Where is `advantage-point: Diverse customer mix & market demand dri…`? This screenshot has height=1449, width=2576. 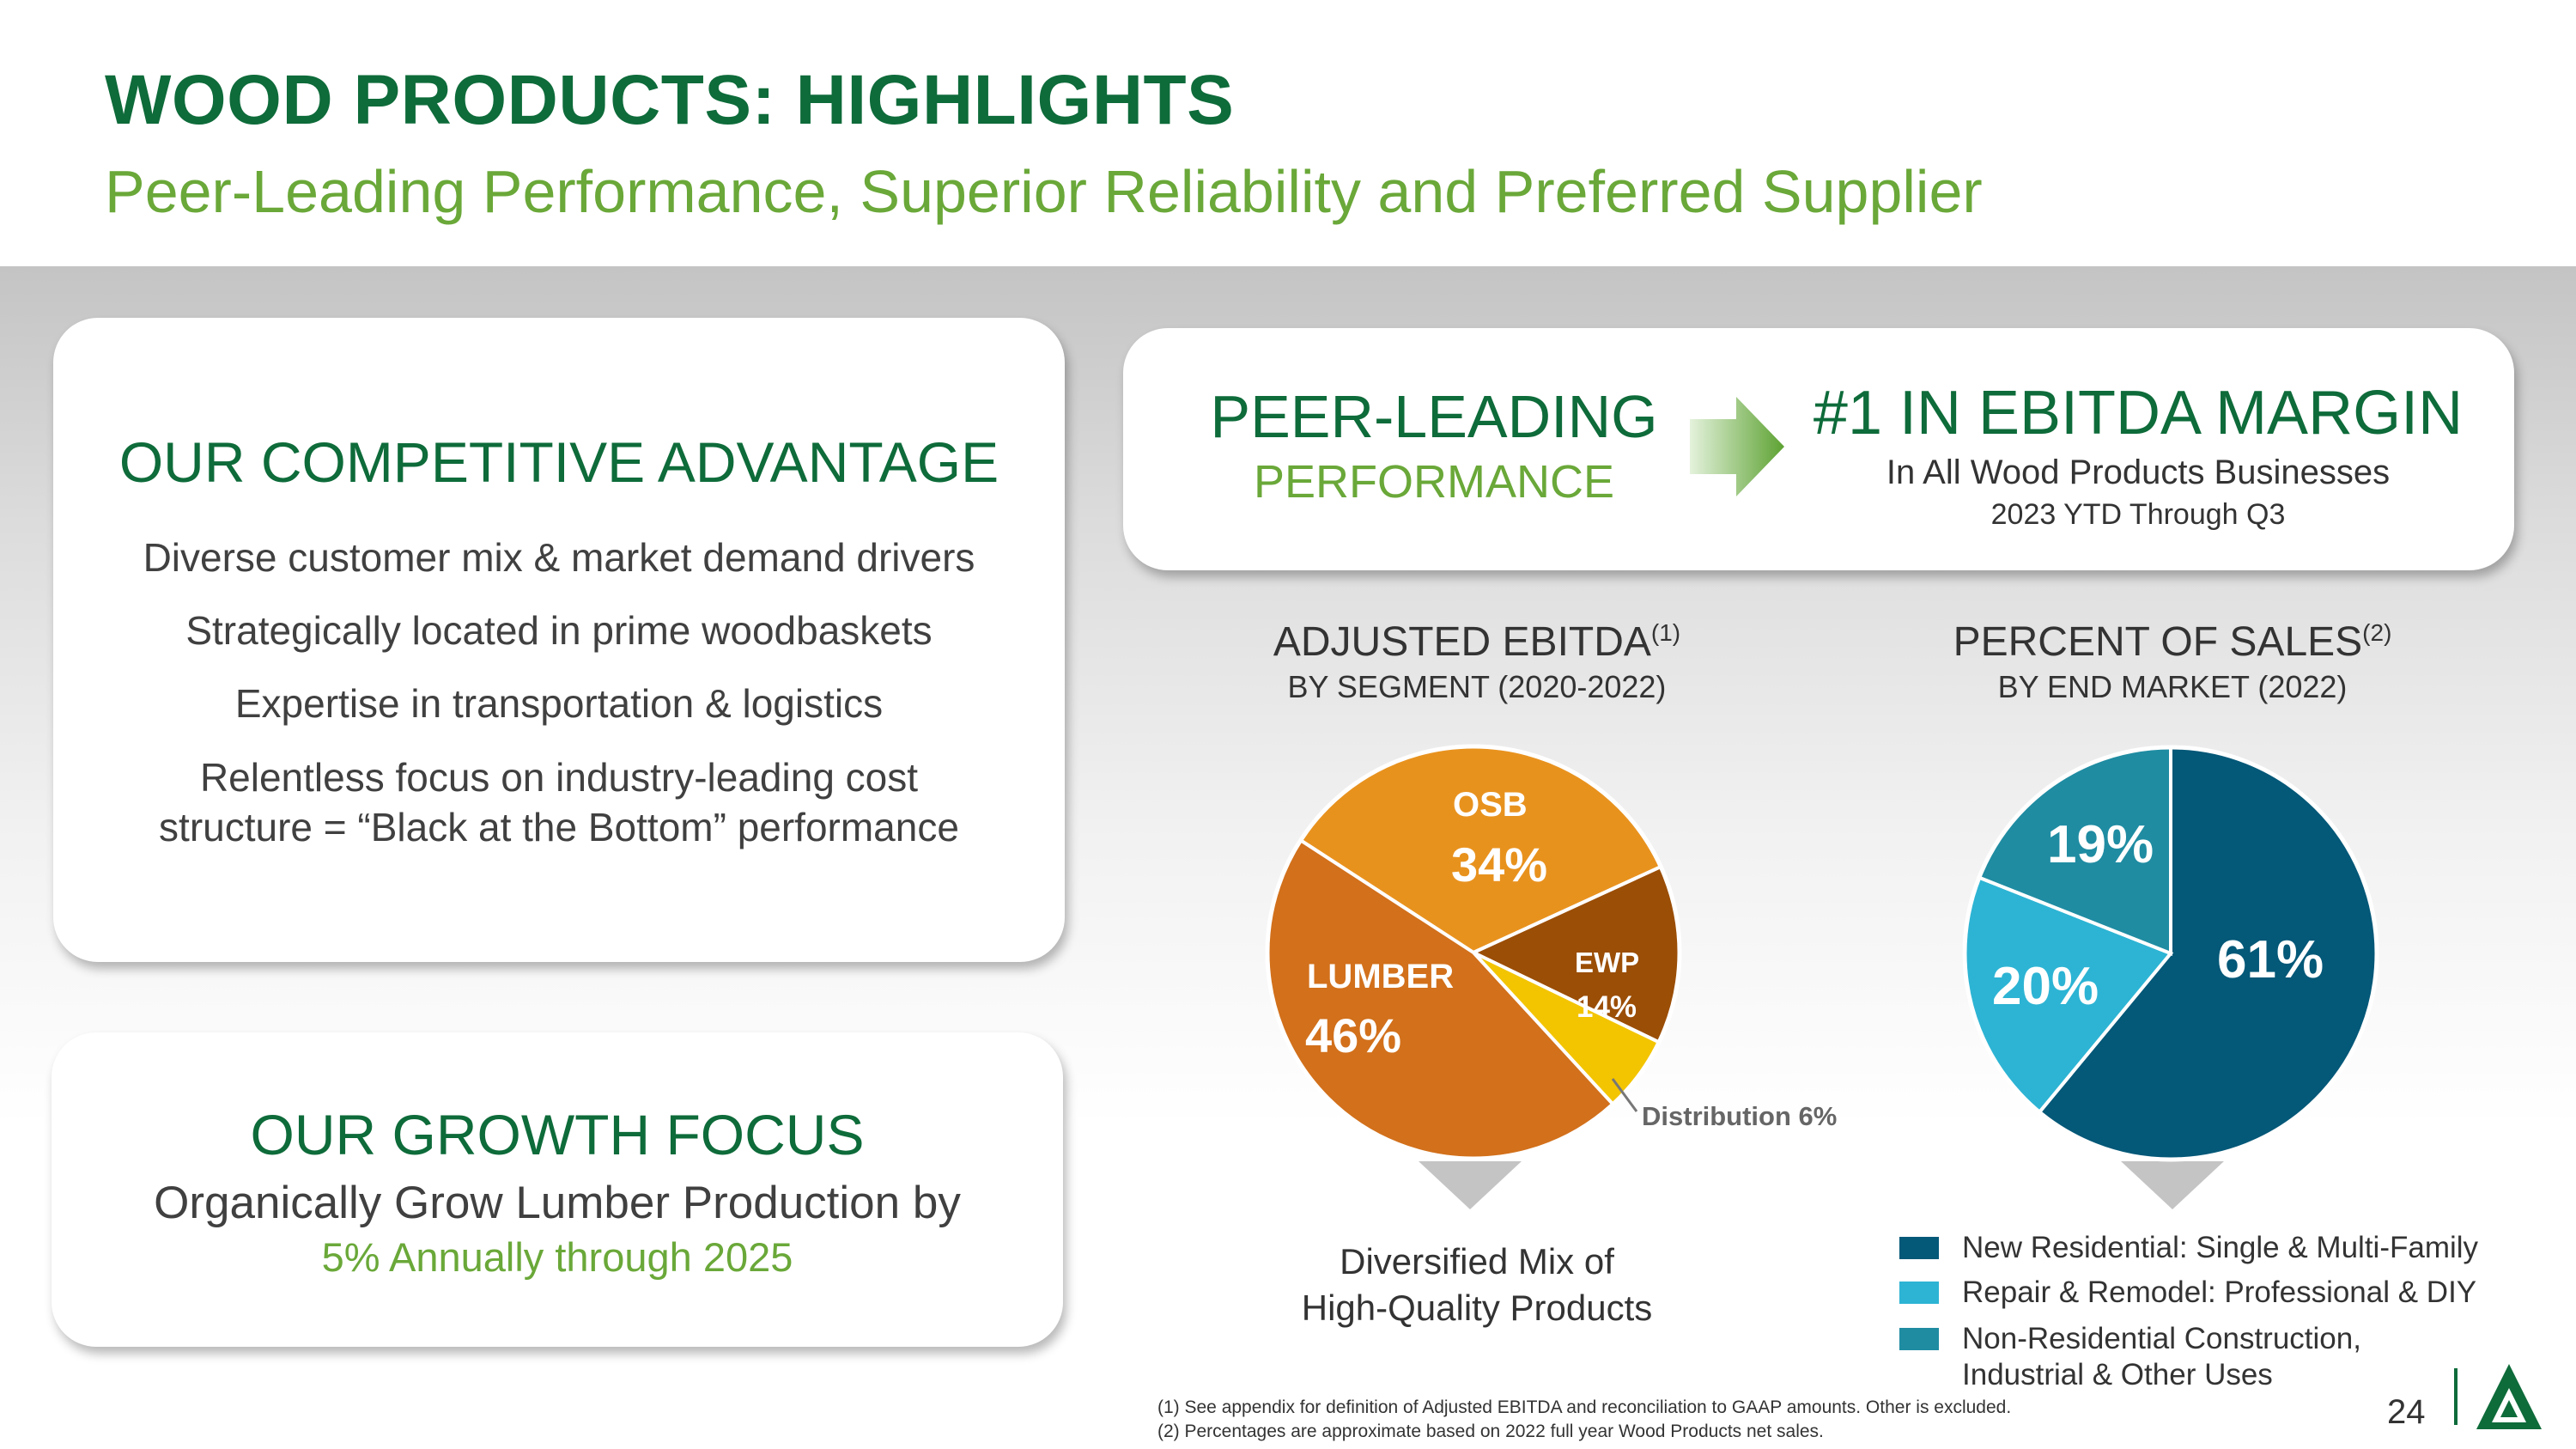 advantage-point: Diverse customer mix & market demand dri… is located at coordinates (559, 557).